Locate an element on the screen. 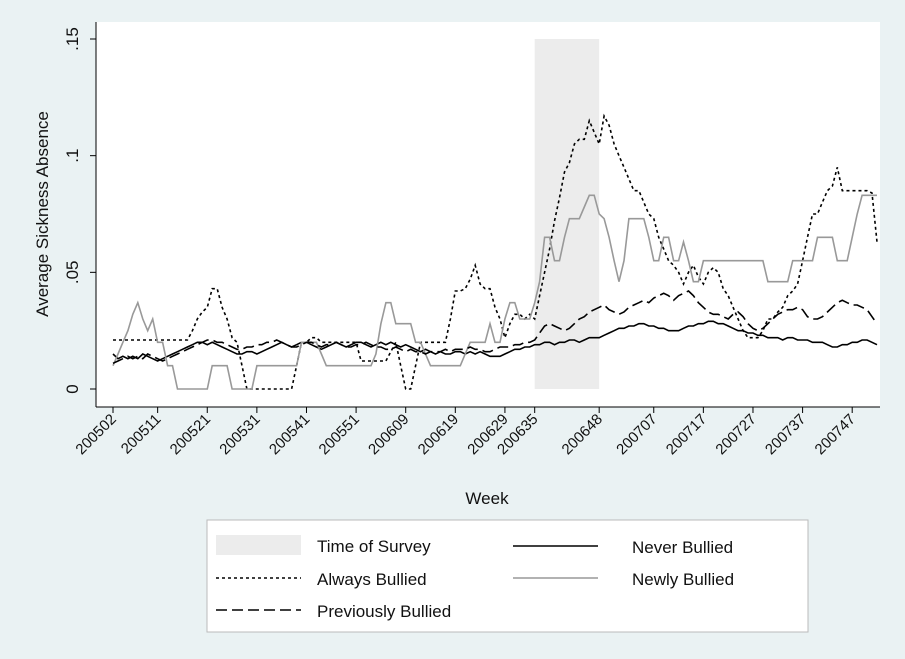  y-tick-label: 0 is located at coordinates (72, 388).